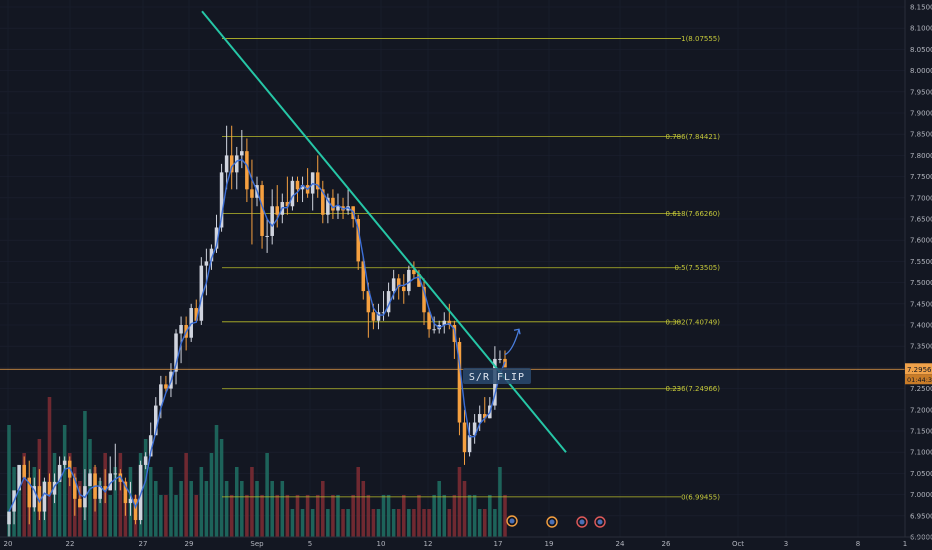 This screenshot has height=550, width=932. What do you see at coordinates (498, 544) in the screenshot?
I see `x-tick-label: 17` at bounding box center [498, 544].